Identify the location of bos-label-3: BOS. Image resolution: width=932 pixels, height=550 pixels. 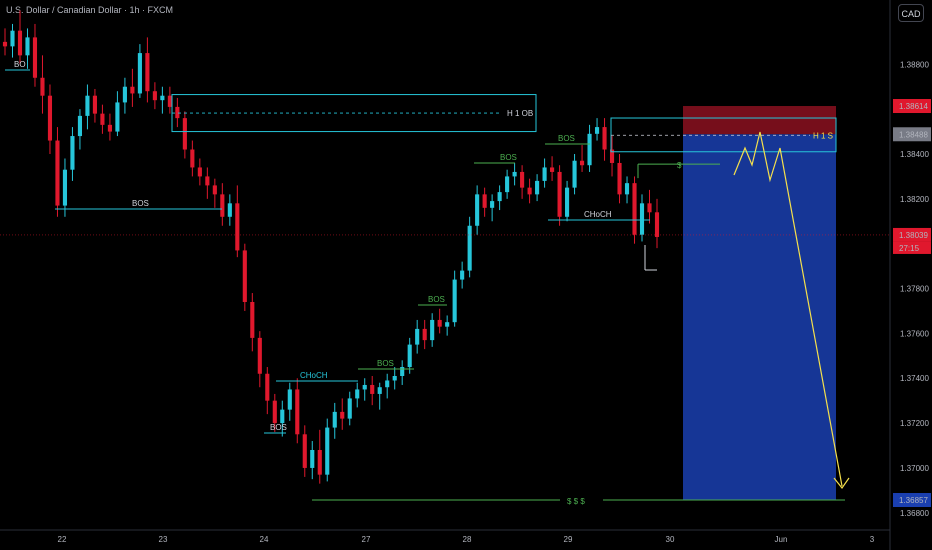
(385, 363).